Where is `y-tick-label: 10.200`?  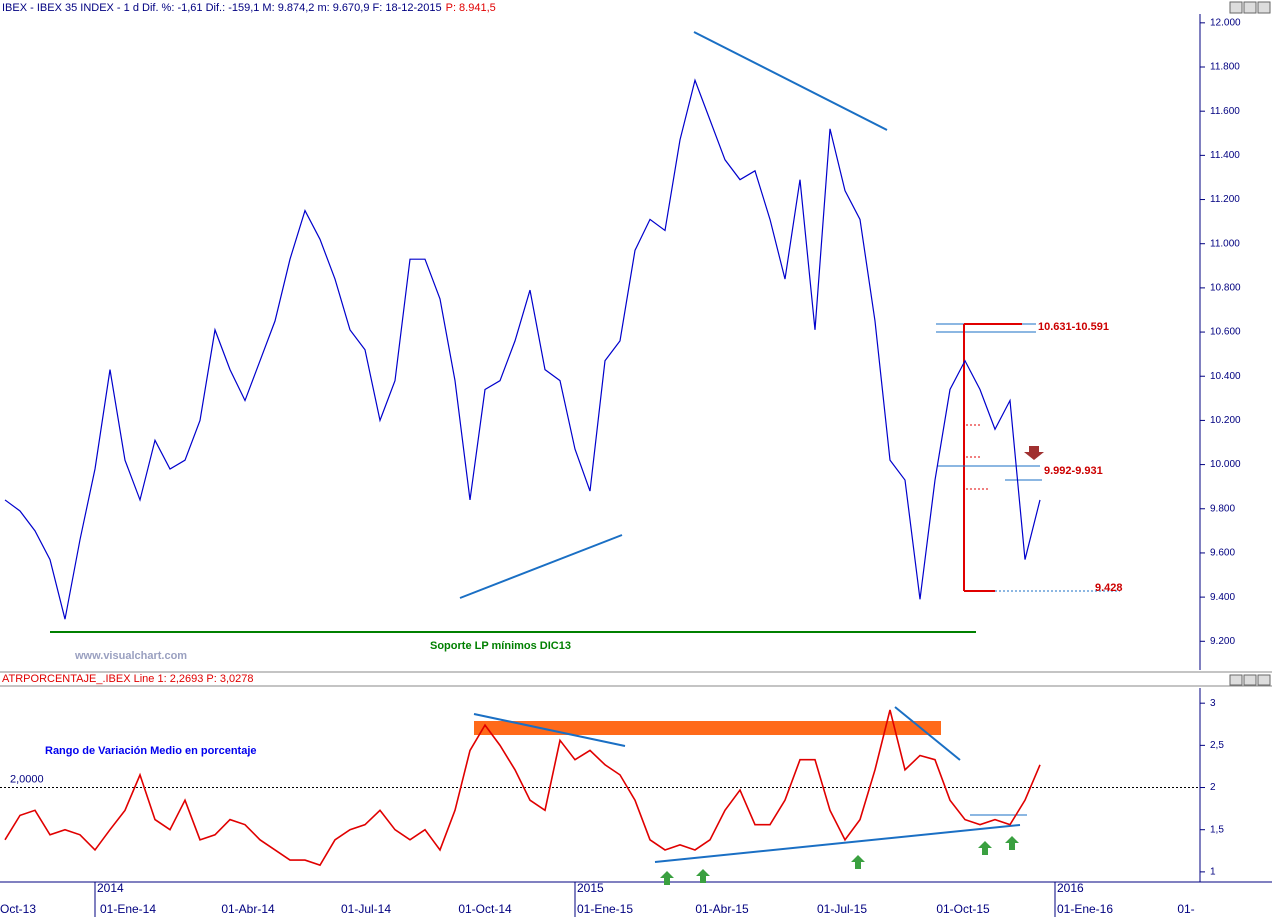 y-tick-label: 10.200 is located at coordinates (1225, 420).